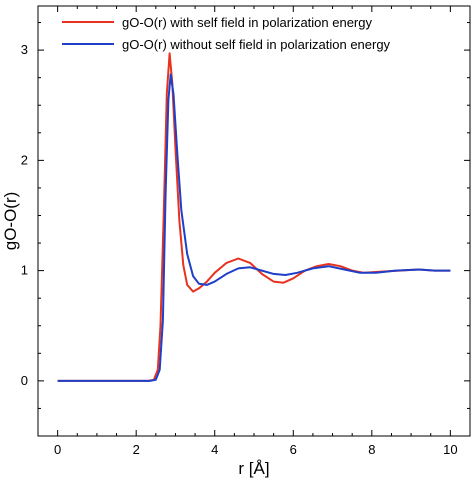 The image size is (474, 482). What do you see at coordinates (24, 270) in the screenshot?
I see `y-tick-label: 1` at bounding box center [24, 270].